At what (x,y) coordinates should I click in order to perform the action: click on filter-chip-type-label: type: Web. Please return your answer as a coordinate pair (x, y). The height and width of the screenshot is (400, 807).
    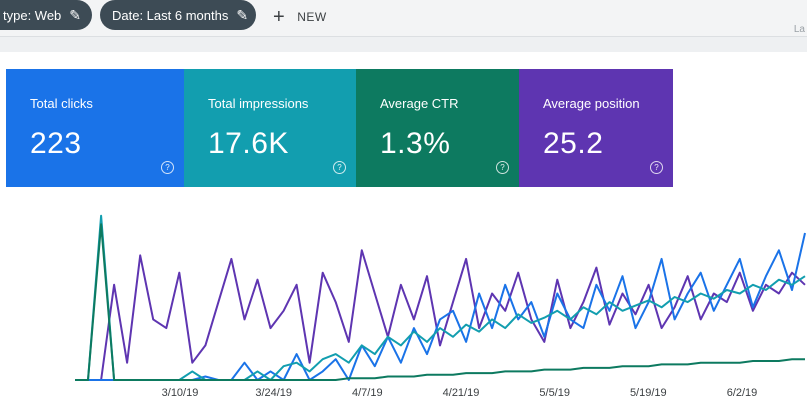
    Looking at the image, I should click on (32, 15).